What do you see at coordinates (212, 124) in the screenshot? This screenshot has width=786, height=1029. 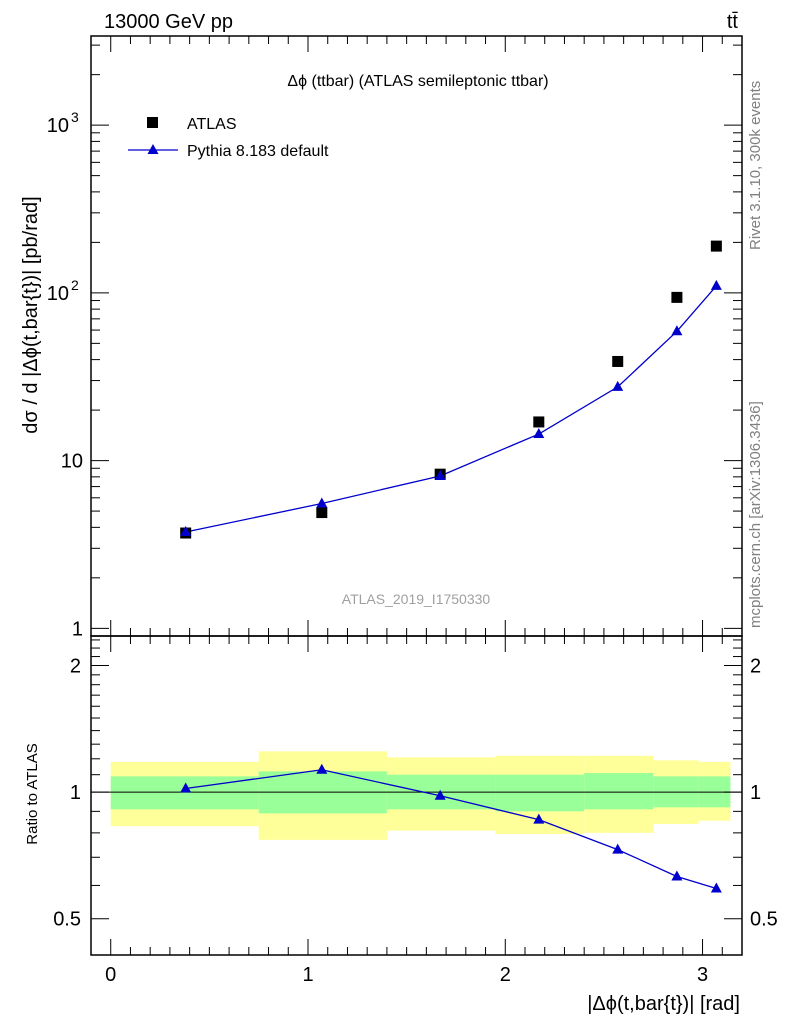 I see `legend-label-atlas: ATLAS` at bounding box center [212, 124].